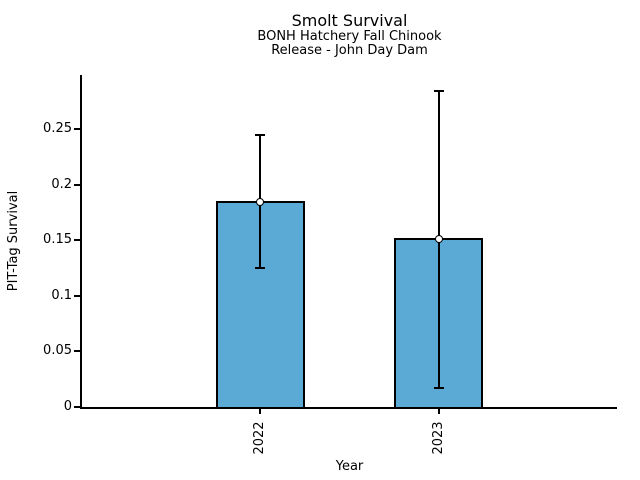 The height and width of the screenshot is (480, 640). Describe the element at coordinates (349, 20) in the screenshot. I see `chart-title: Smolt Survival` at that location.